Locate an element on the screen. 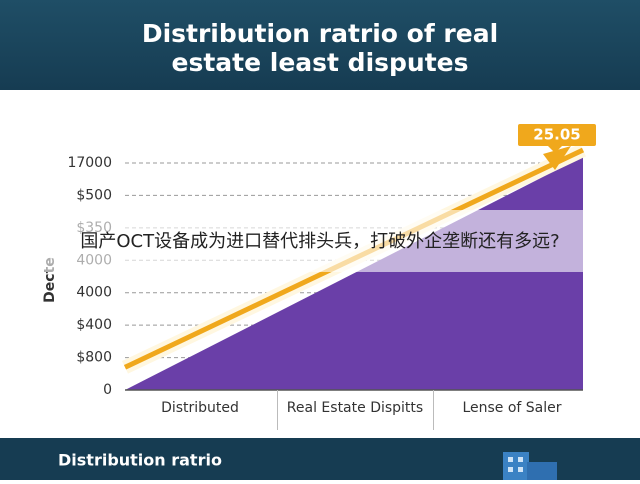  chart-title: estate least disputes is located at coordinates (319, 62).